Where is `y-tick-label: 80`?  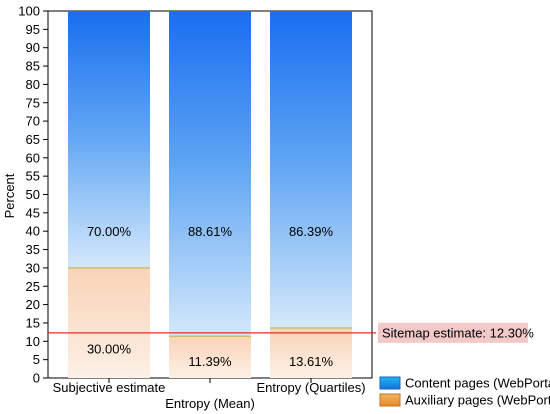
y-tick-label: 80 is located at coordinates (33, 84).